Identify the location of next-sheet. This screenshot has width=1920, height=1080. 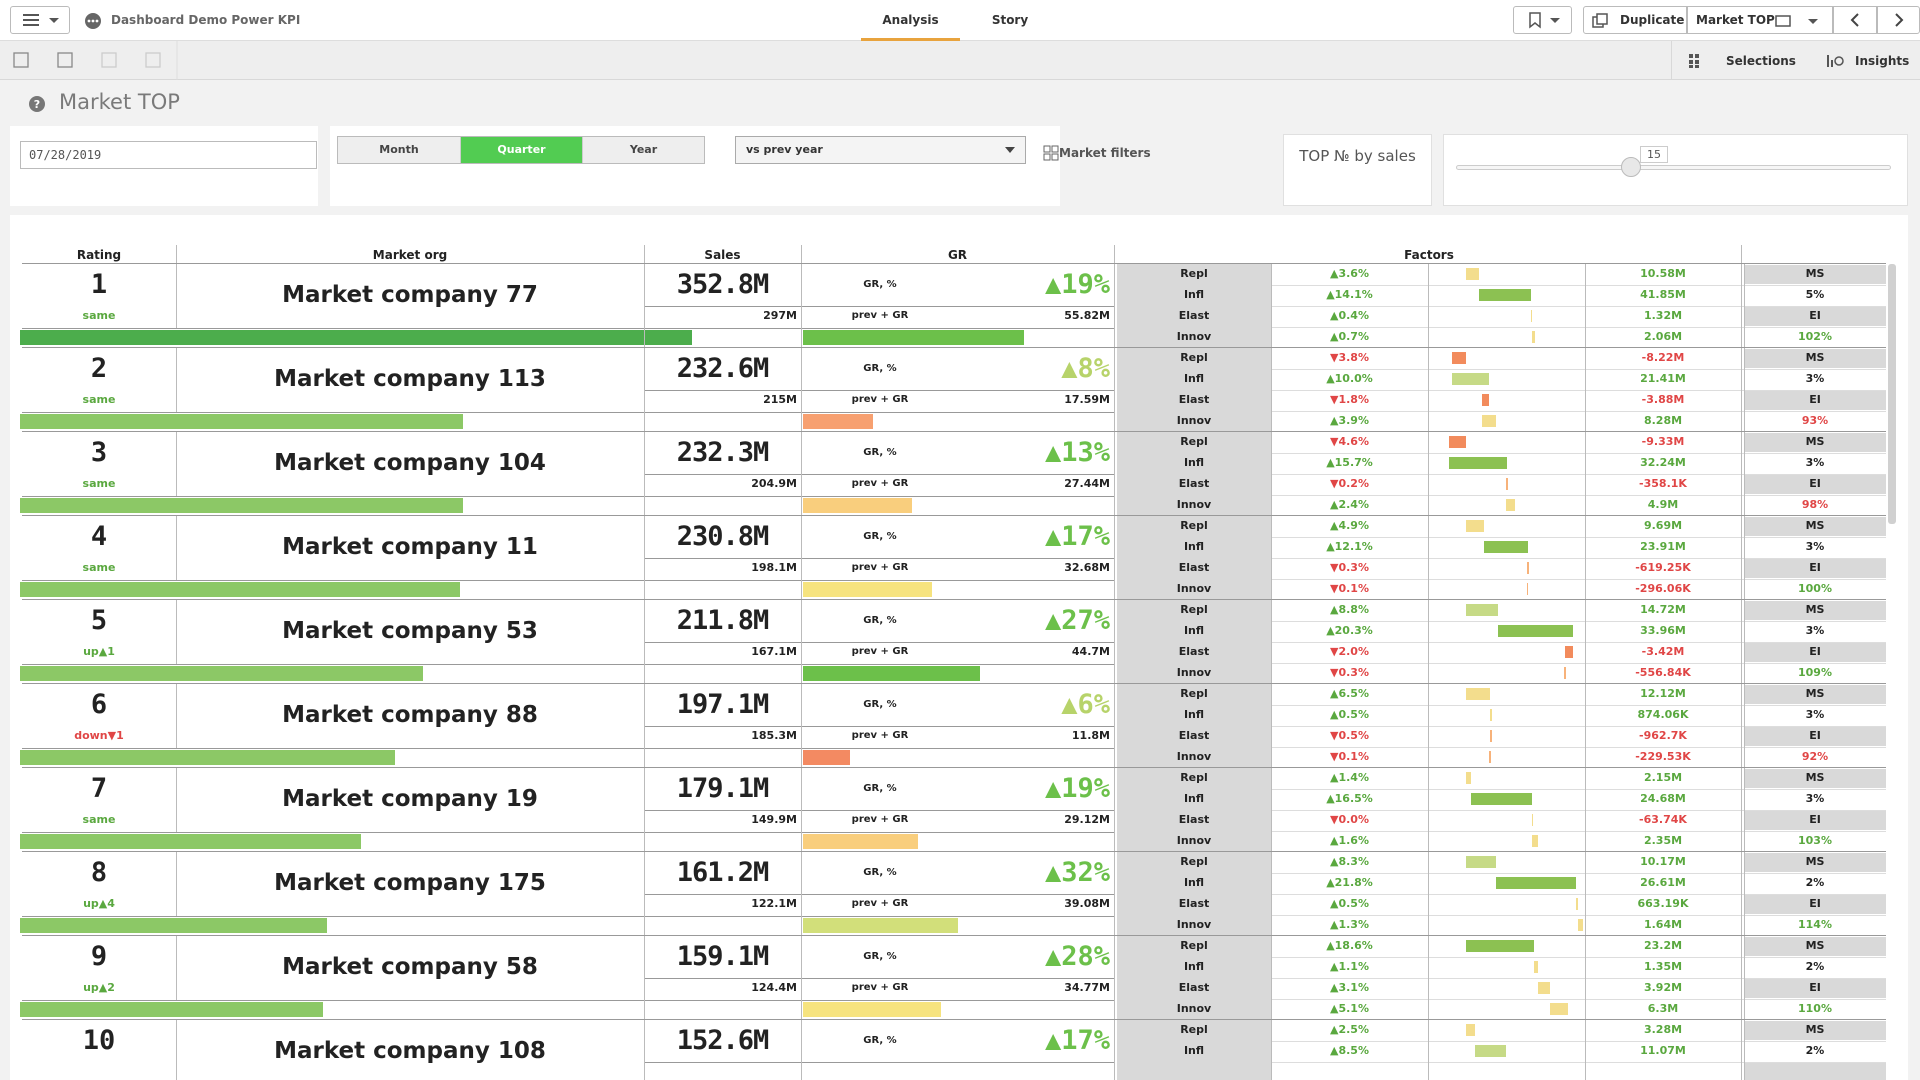
(1898, 20).